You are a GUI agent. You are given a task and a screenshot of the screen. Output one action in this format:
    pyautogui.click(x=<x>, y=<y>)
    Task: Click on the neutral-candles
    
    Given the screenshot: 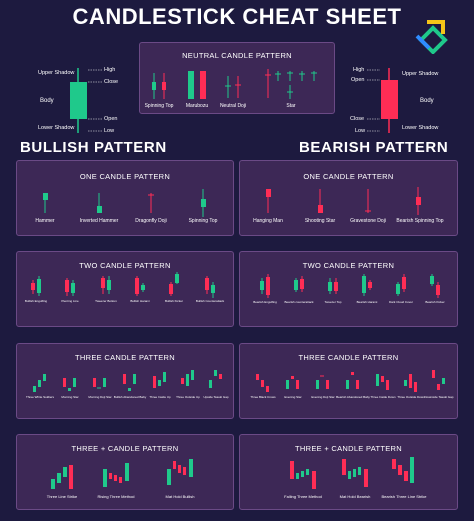 What is the action you would take?
    pyautogui.click(x=234, y=84)
    